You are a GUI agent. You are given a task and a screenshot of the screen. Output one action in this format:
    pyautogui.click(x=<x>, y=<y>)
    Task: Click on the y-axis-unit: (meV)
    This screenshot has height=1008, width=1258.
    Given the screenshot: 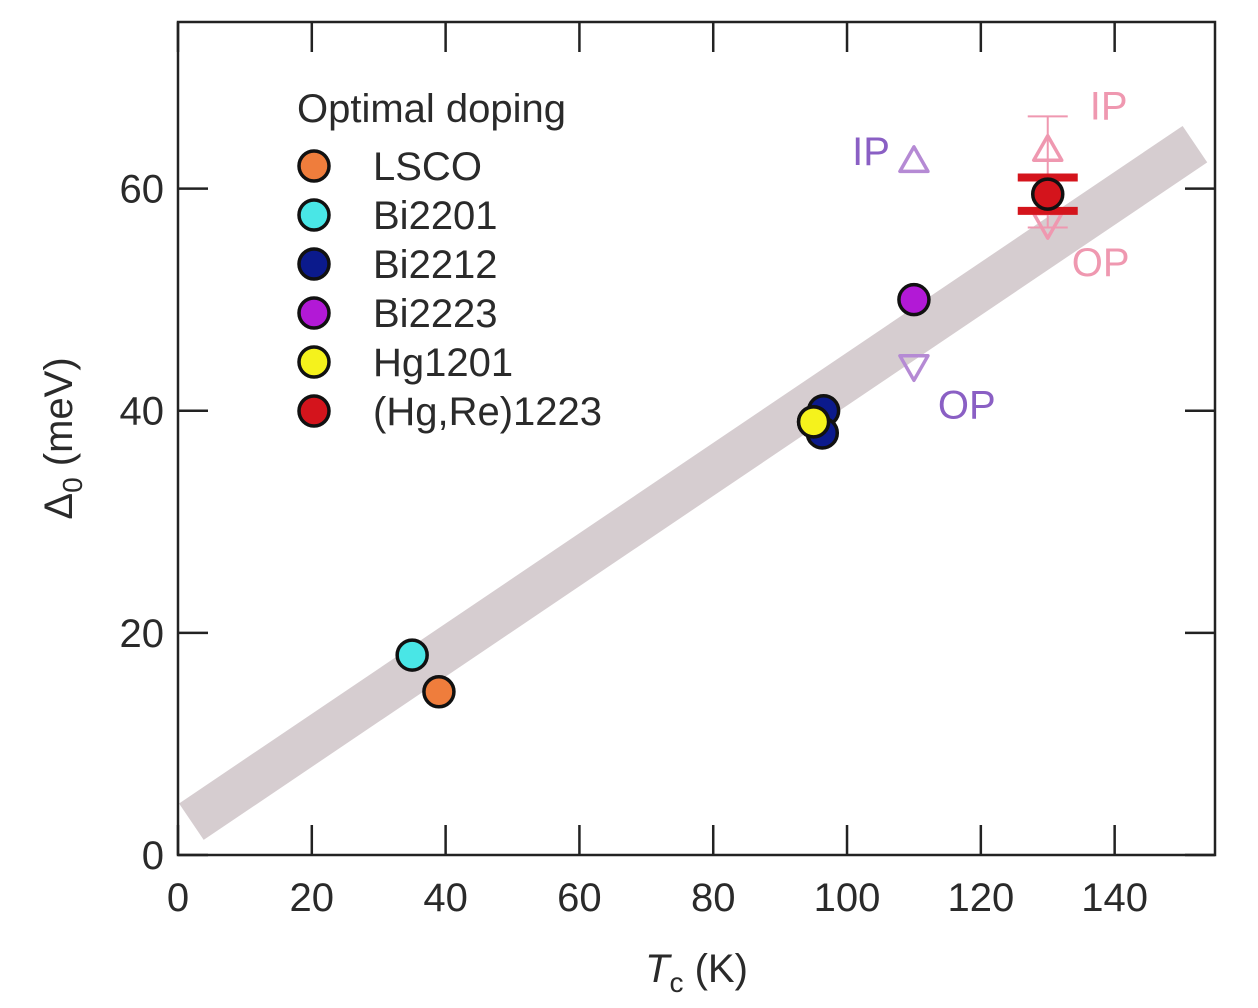 What is the action you would take?
    pyautogui.click(x=59, y=417)
    